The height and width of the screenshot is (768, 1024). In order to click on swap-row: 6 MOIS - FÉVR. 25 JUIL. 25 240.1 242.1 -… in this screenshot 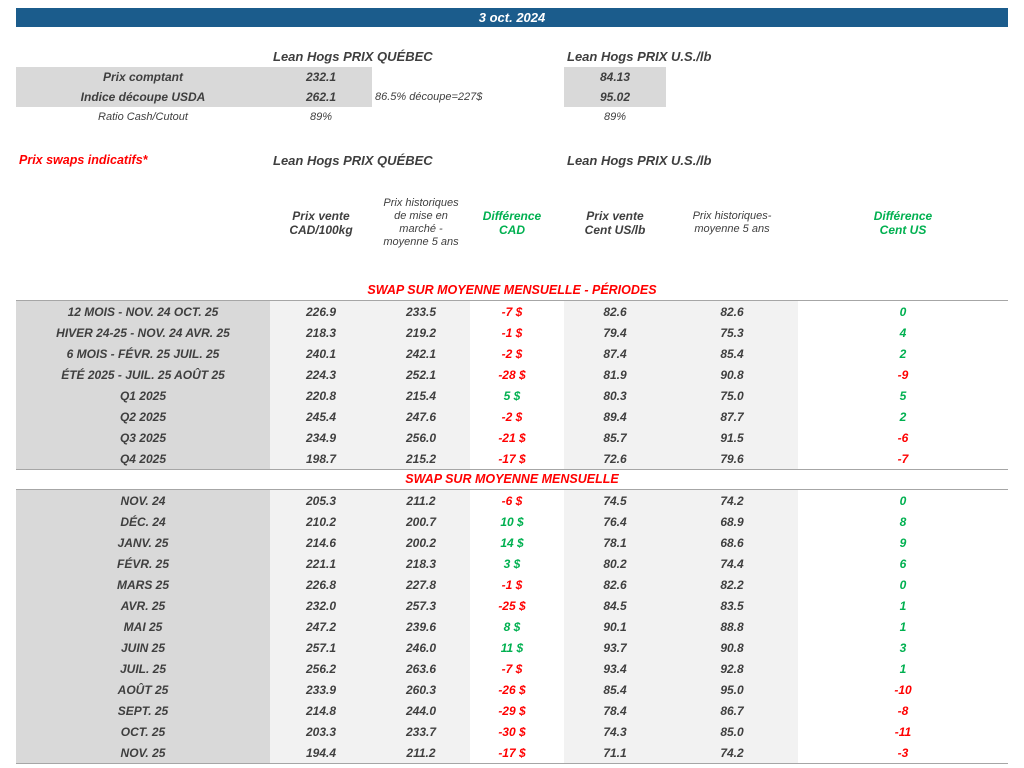, I will do `click(520, 353)`.